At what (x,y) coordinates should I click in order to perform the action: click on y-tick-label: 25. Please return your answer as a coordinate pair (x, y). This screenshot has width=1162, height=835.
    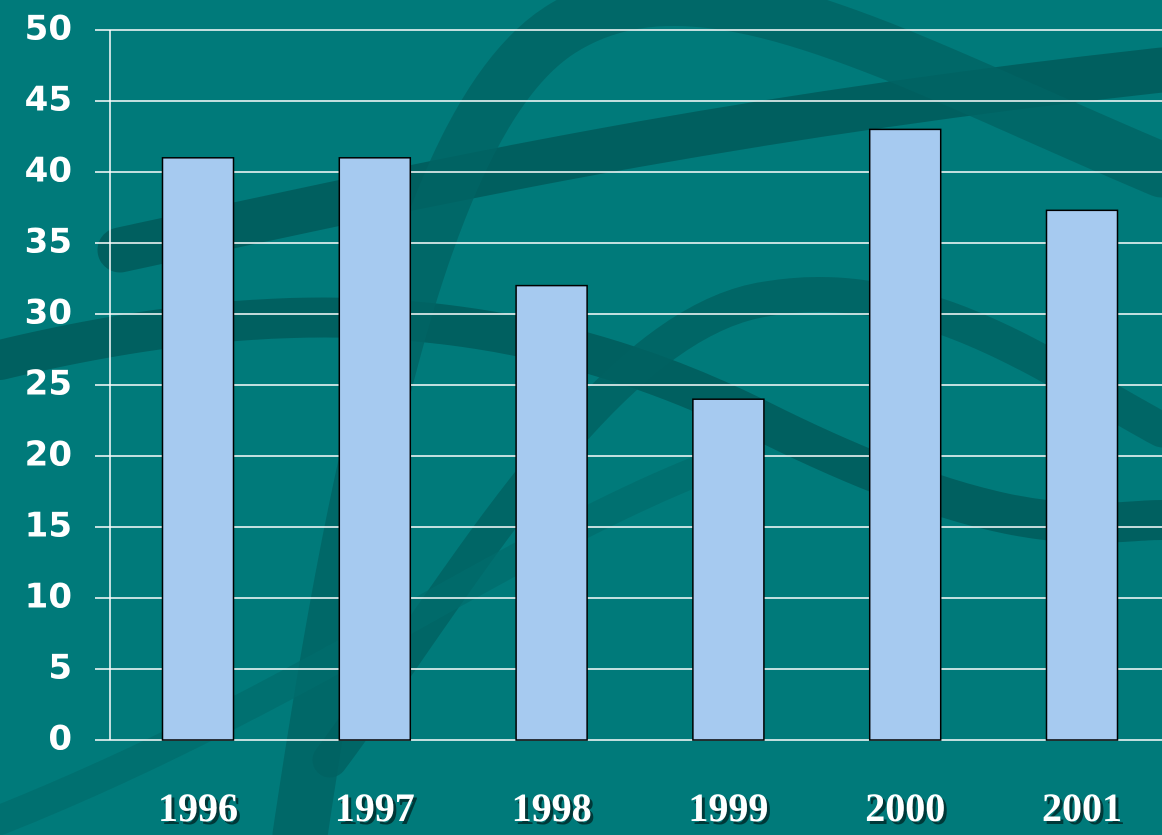
    Looking at the image, I should click on (48, 384).